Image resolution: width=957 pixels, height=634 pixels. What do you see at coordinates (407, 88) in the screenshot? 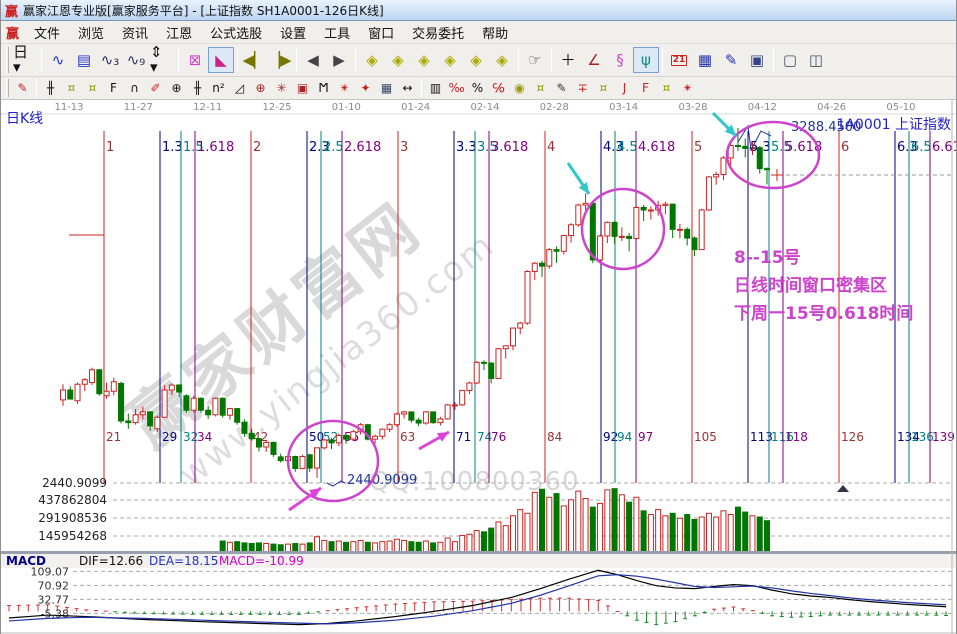
I see `span-arrows-button: ↔` at bounding box center [407, 88].